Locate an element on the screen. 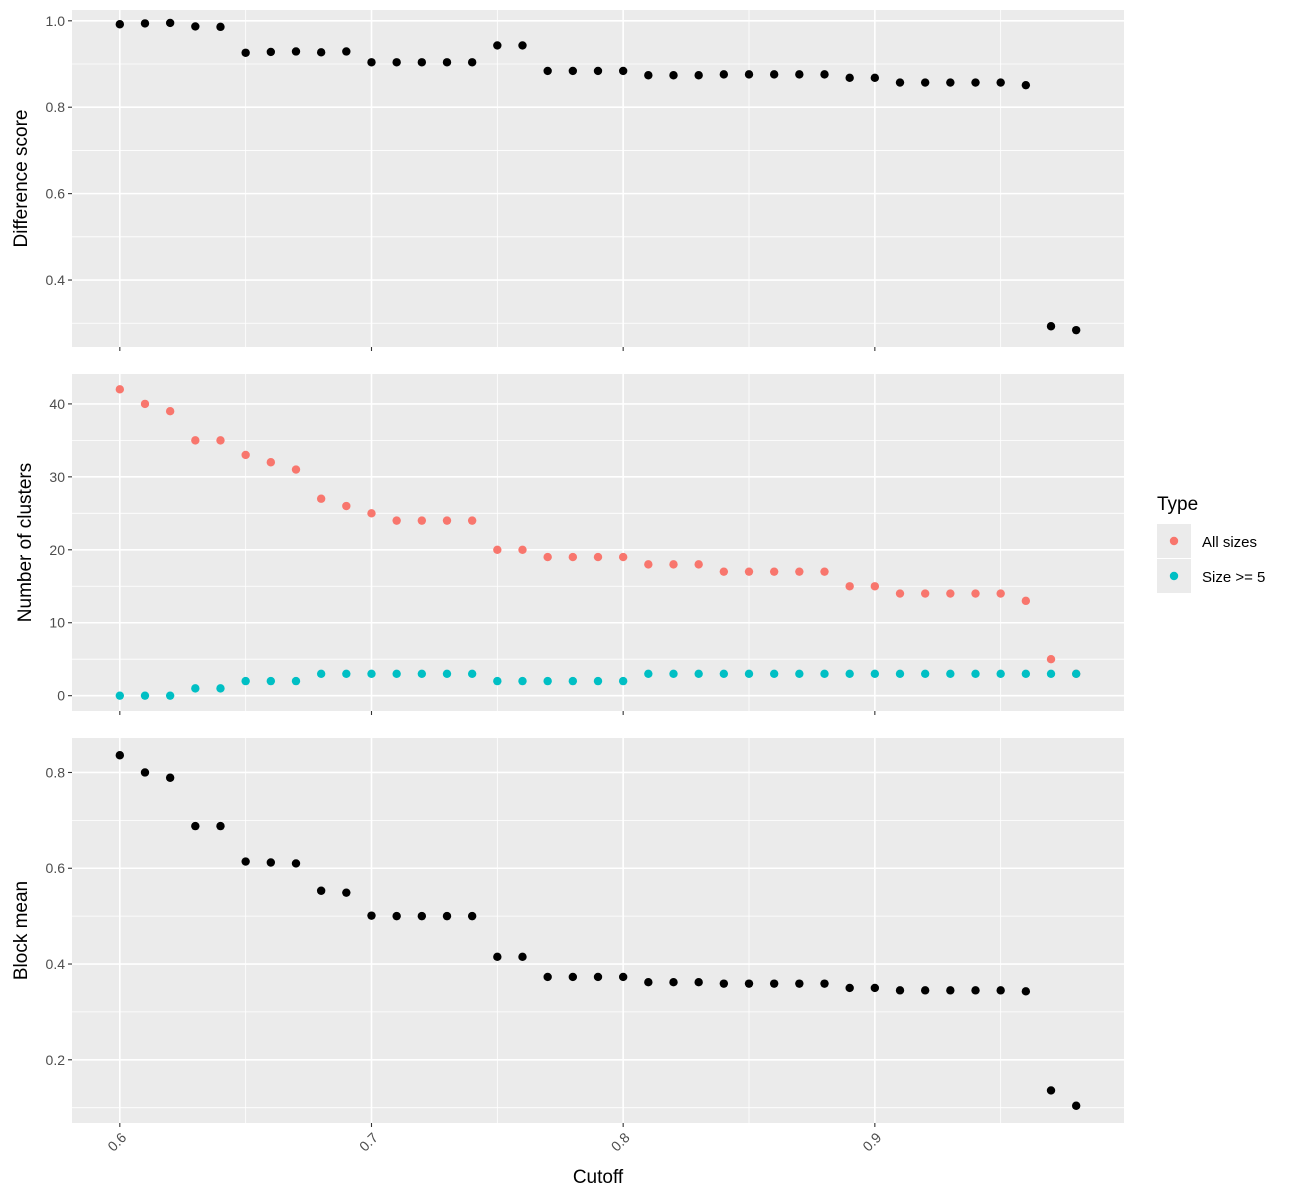 Image resolution: width=1300 pixels, height=1200 pixels. y-axis-ticks: 0.4 0.6 0.8 1.0 is located at coordinates (59, 150).